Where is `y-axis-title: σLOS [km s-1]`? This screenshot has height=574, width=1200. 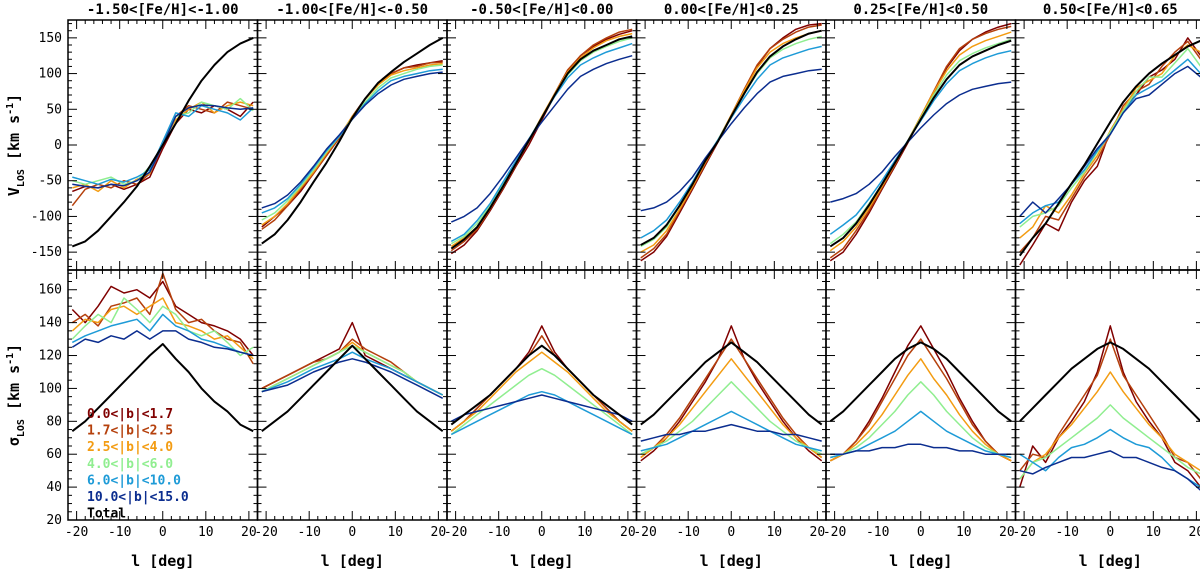 y-axis-title: σLOS [km s-1] is located at coordinates (16, 395).